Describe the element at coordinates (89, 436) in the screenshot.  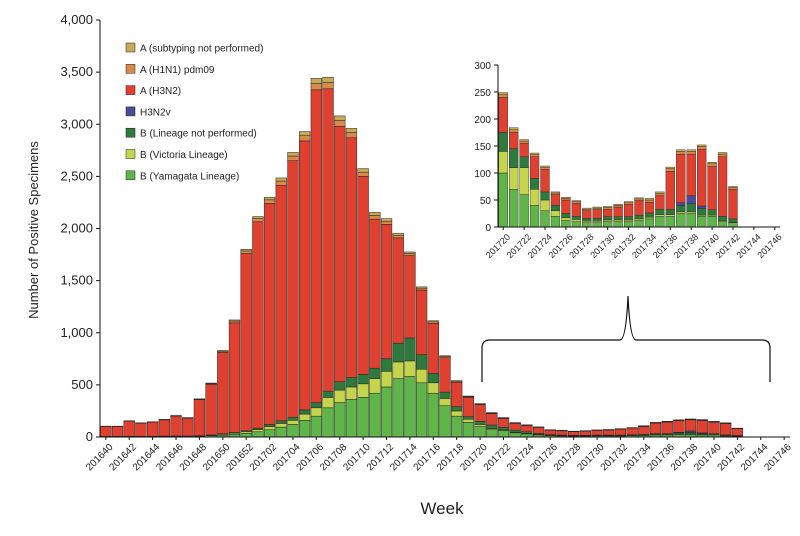
I see `main-y-tick-label: 0` at that location.